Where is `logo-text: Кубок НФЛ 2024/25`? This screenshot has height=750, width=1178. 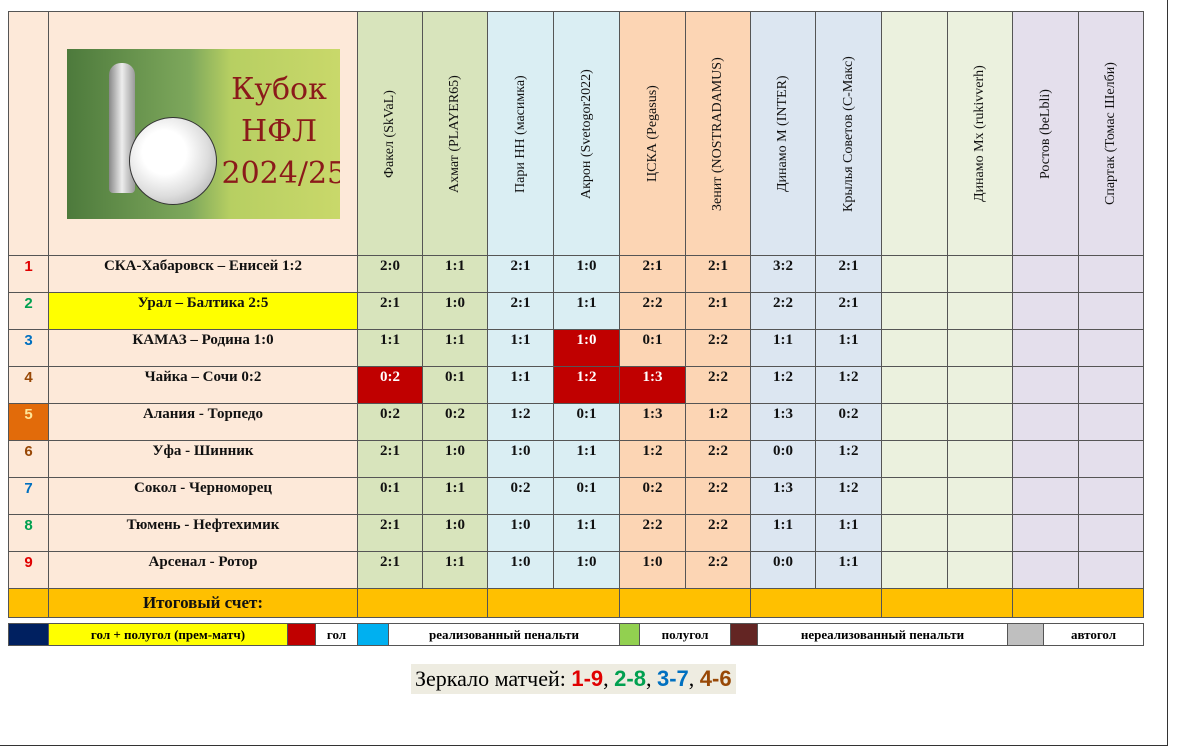 logo-text: Кубок НФЛ 2024/25 is located at coordinates (280, 132).